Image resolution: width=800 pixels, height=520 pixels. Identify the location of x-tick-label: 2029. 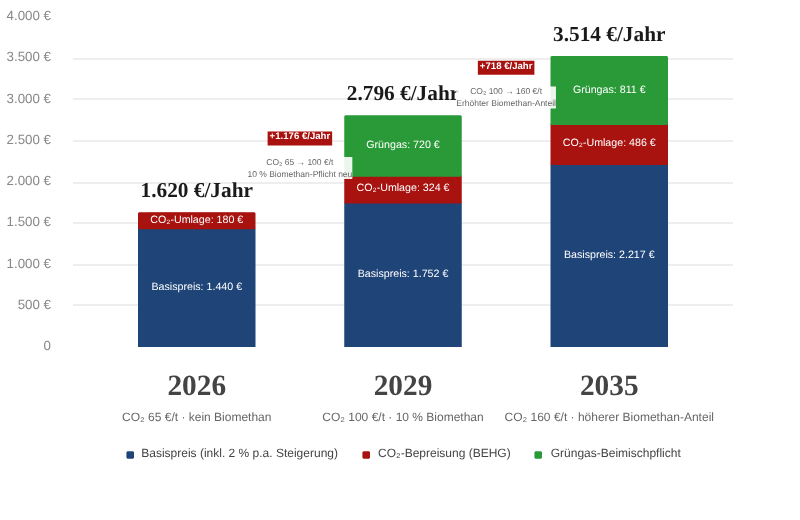
(403, 387).